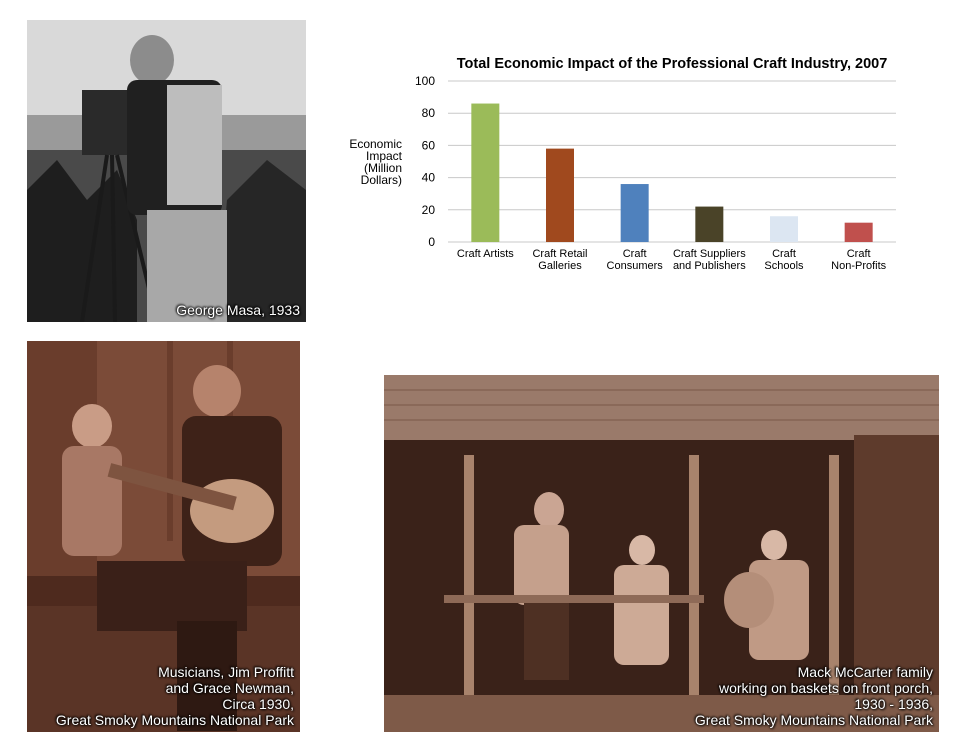 The width and height of the screenshot is (960, 748). I want to click on y-axis-label-line: Dollars), so click(381, 180).